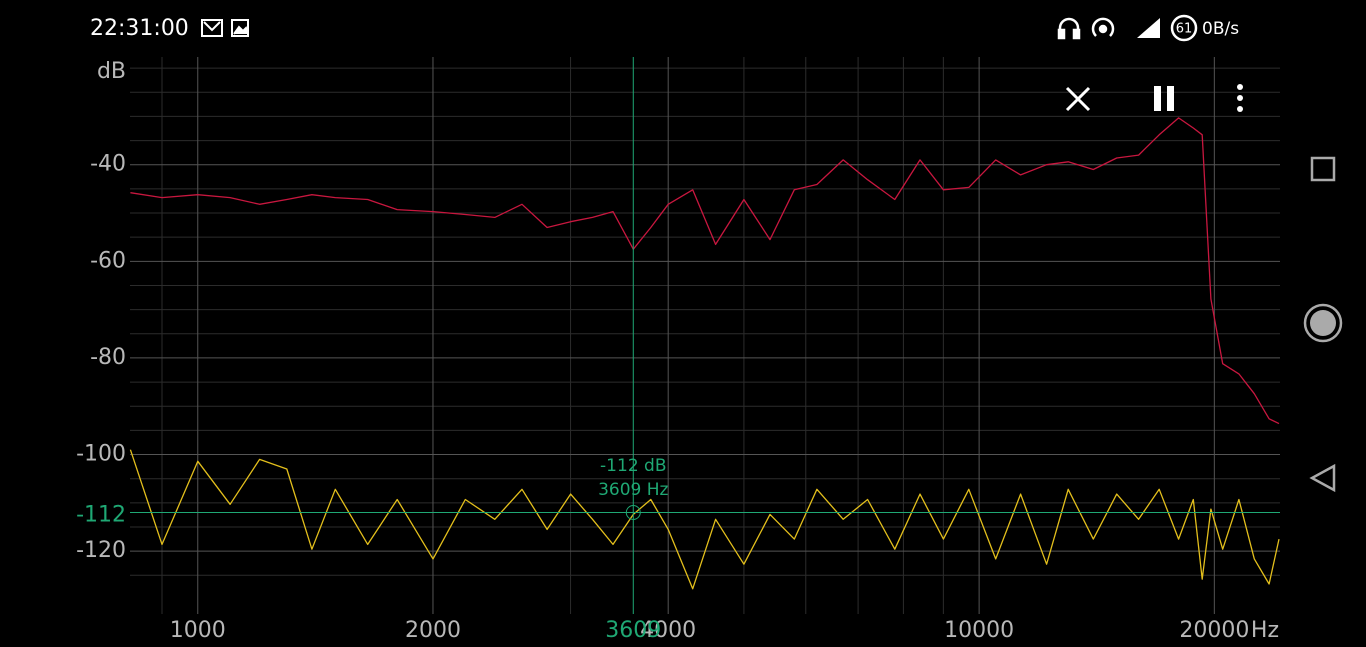 This screenshot has width=1366, height=647. Describe the element at coordinates (101, 454) in the screenshot. I see `y-tick-label: -100` at that location.